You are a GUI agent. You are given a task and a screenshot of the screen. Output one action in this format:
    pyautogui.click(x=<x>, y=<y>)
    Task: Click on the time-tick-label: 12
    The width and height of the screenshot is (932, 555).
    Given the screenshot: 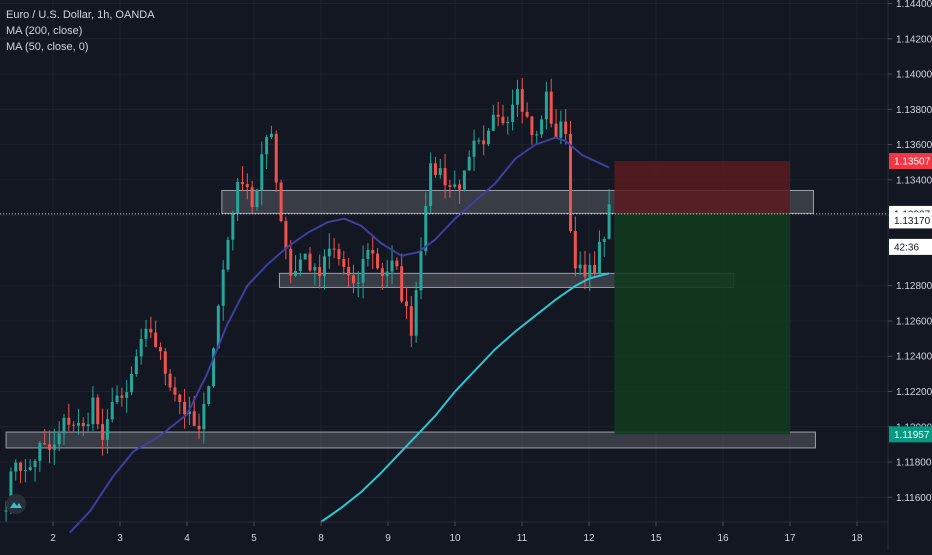 What is the action you would take?
    pyautogui.click(x=589, y=538)
    